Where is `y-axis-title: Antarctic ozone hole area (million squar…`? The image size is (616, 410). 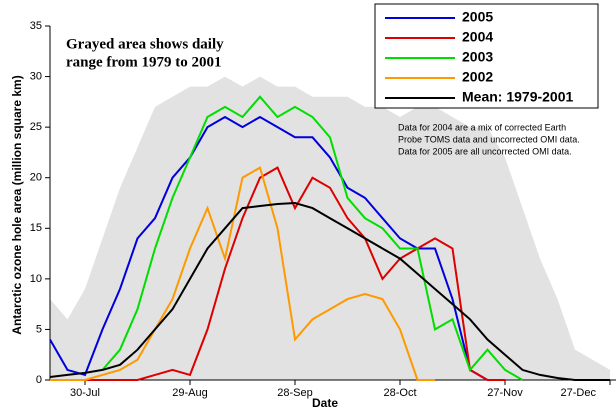 y-axis-title: Antarctic ozone hole area (million squar… is located at coordinates (17, 204).